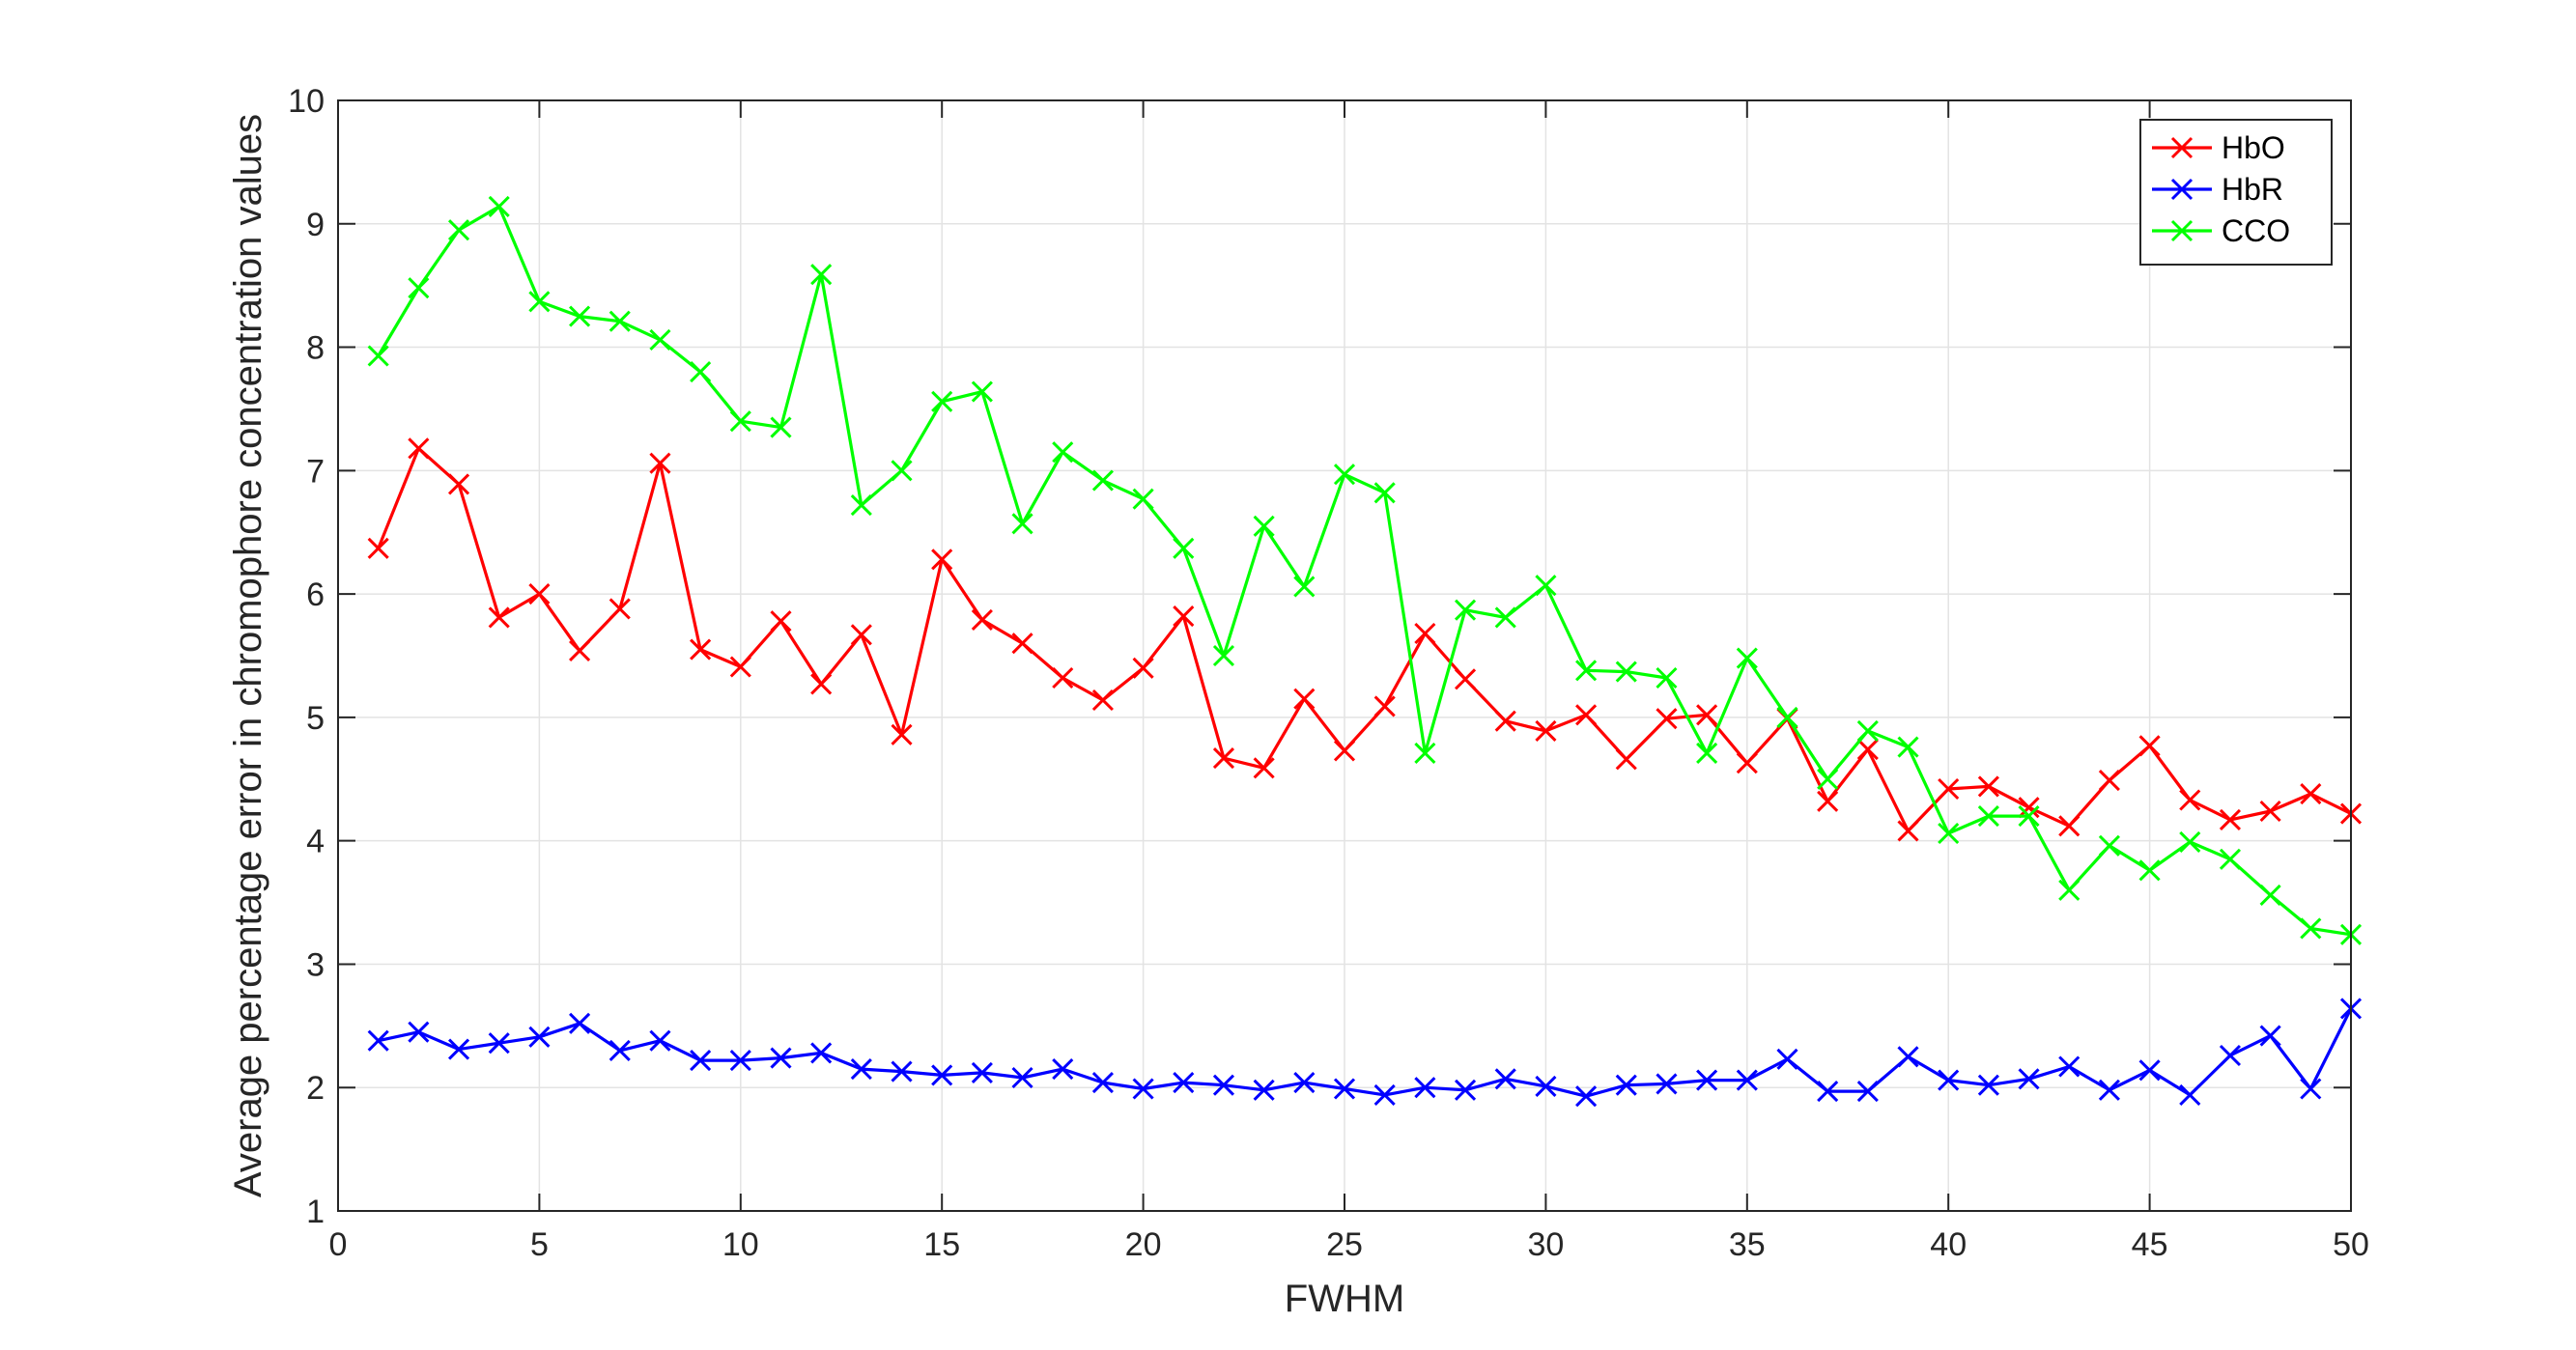  Describe the element at coordinates (2150, 1244) in the screenshot. I see `x-tick-label: 45` at that location.